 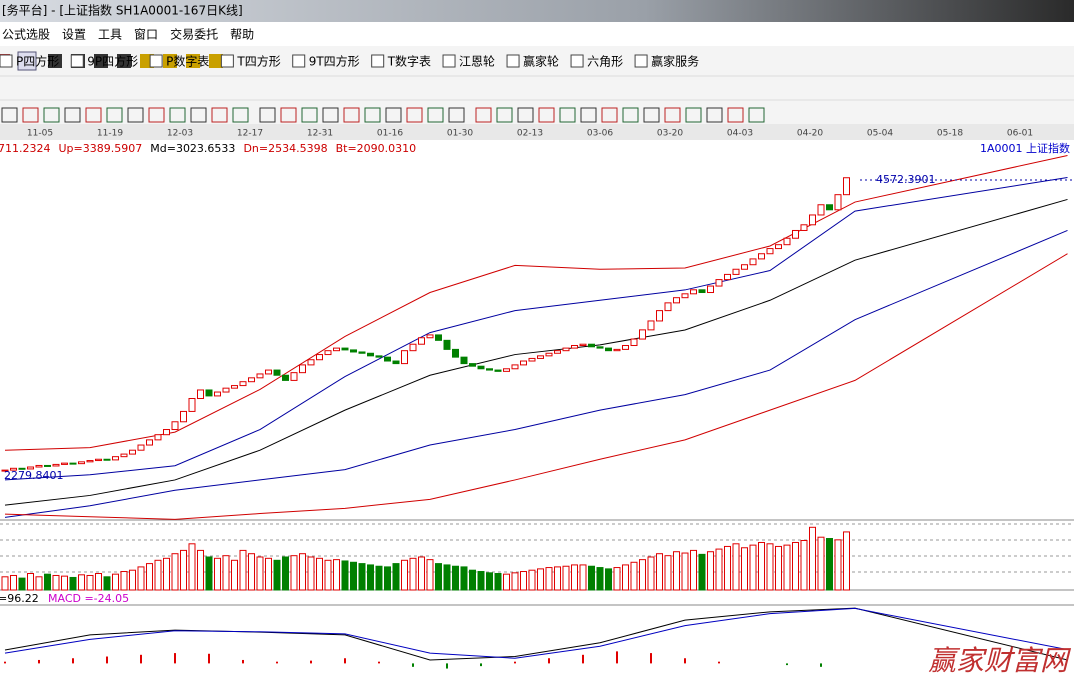 What do you see at coordinates (1025, 148) in the screenshot?
I see `symbol-label: 1A0001 上证指数` at bounding box center [1025, 148].